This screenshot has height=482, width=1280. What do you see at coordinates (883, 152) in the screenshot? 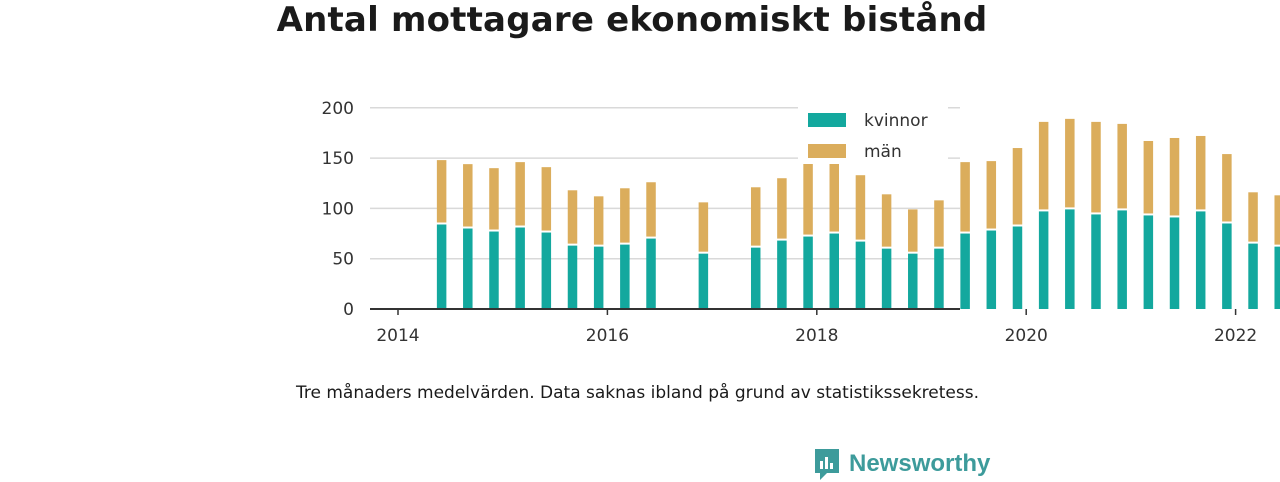
I see `legend-label-man: män` at bounding box center [883, 152].